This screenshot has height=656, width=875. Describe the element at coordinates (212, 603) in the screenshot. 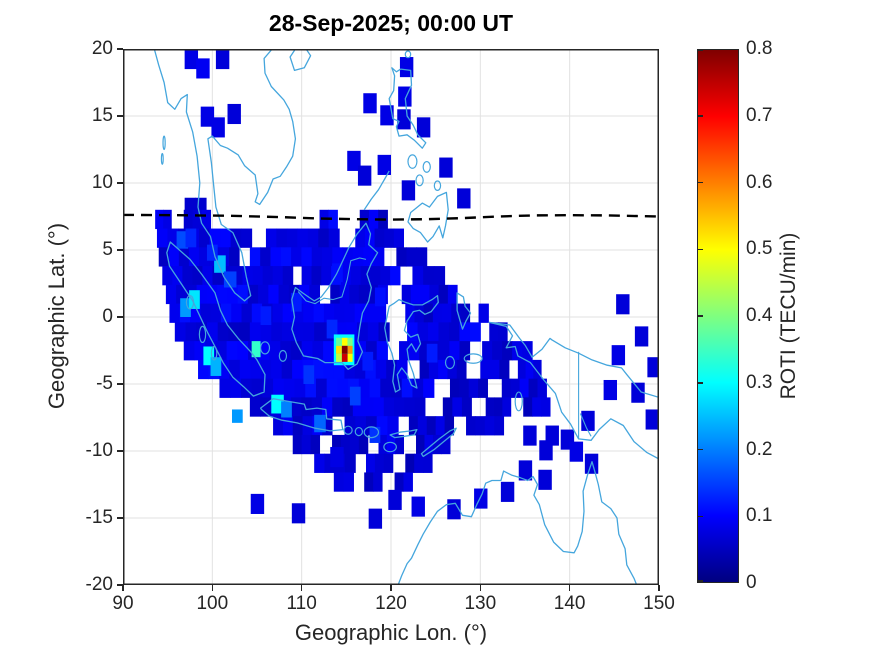

I see `x-tick-label: 100` at that location.